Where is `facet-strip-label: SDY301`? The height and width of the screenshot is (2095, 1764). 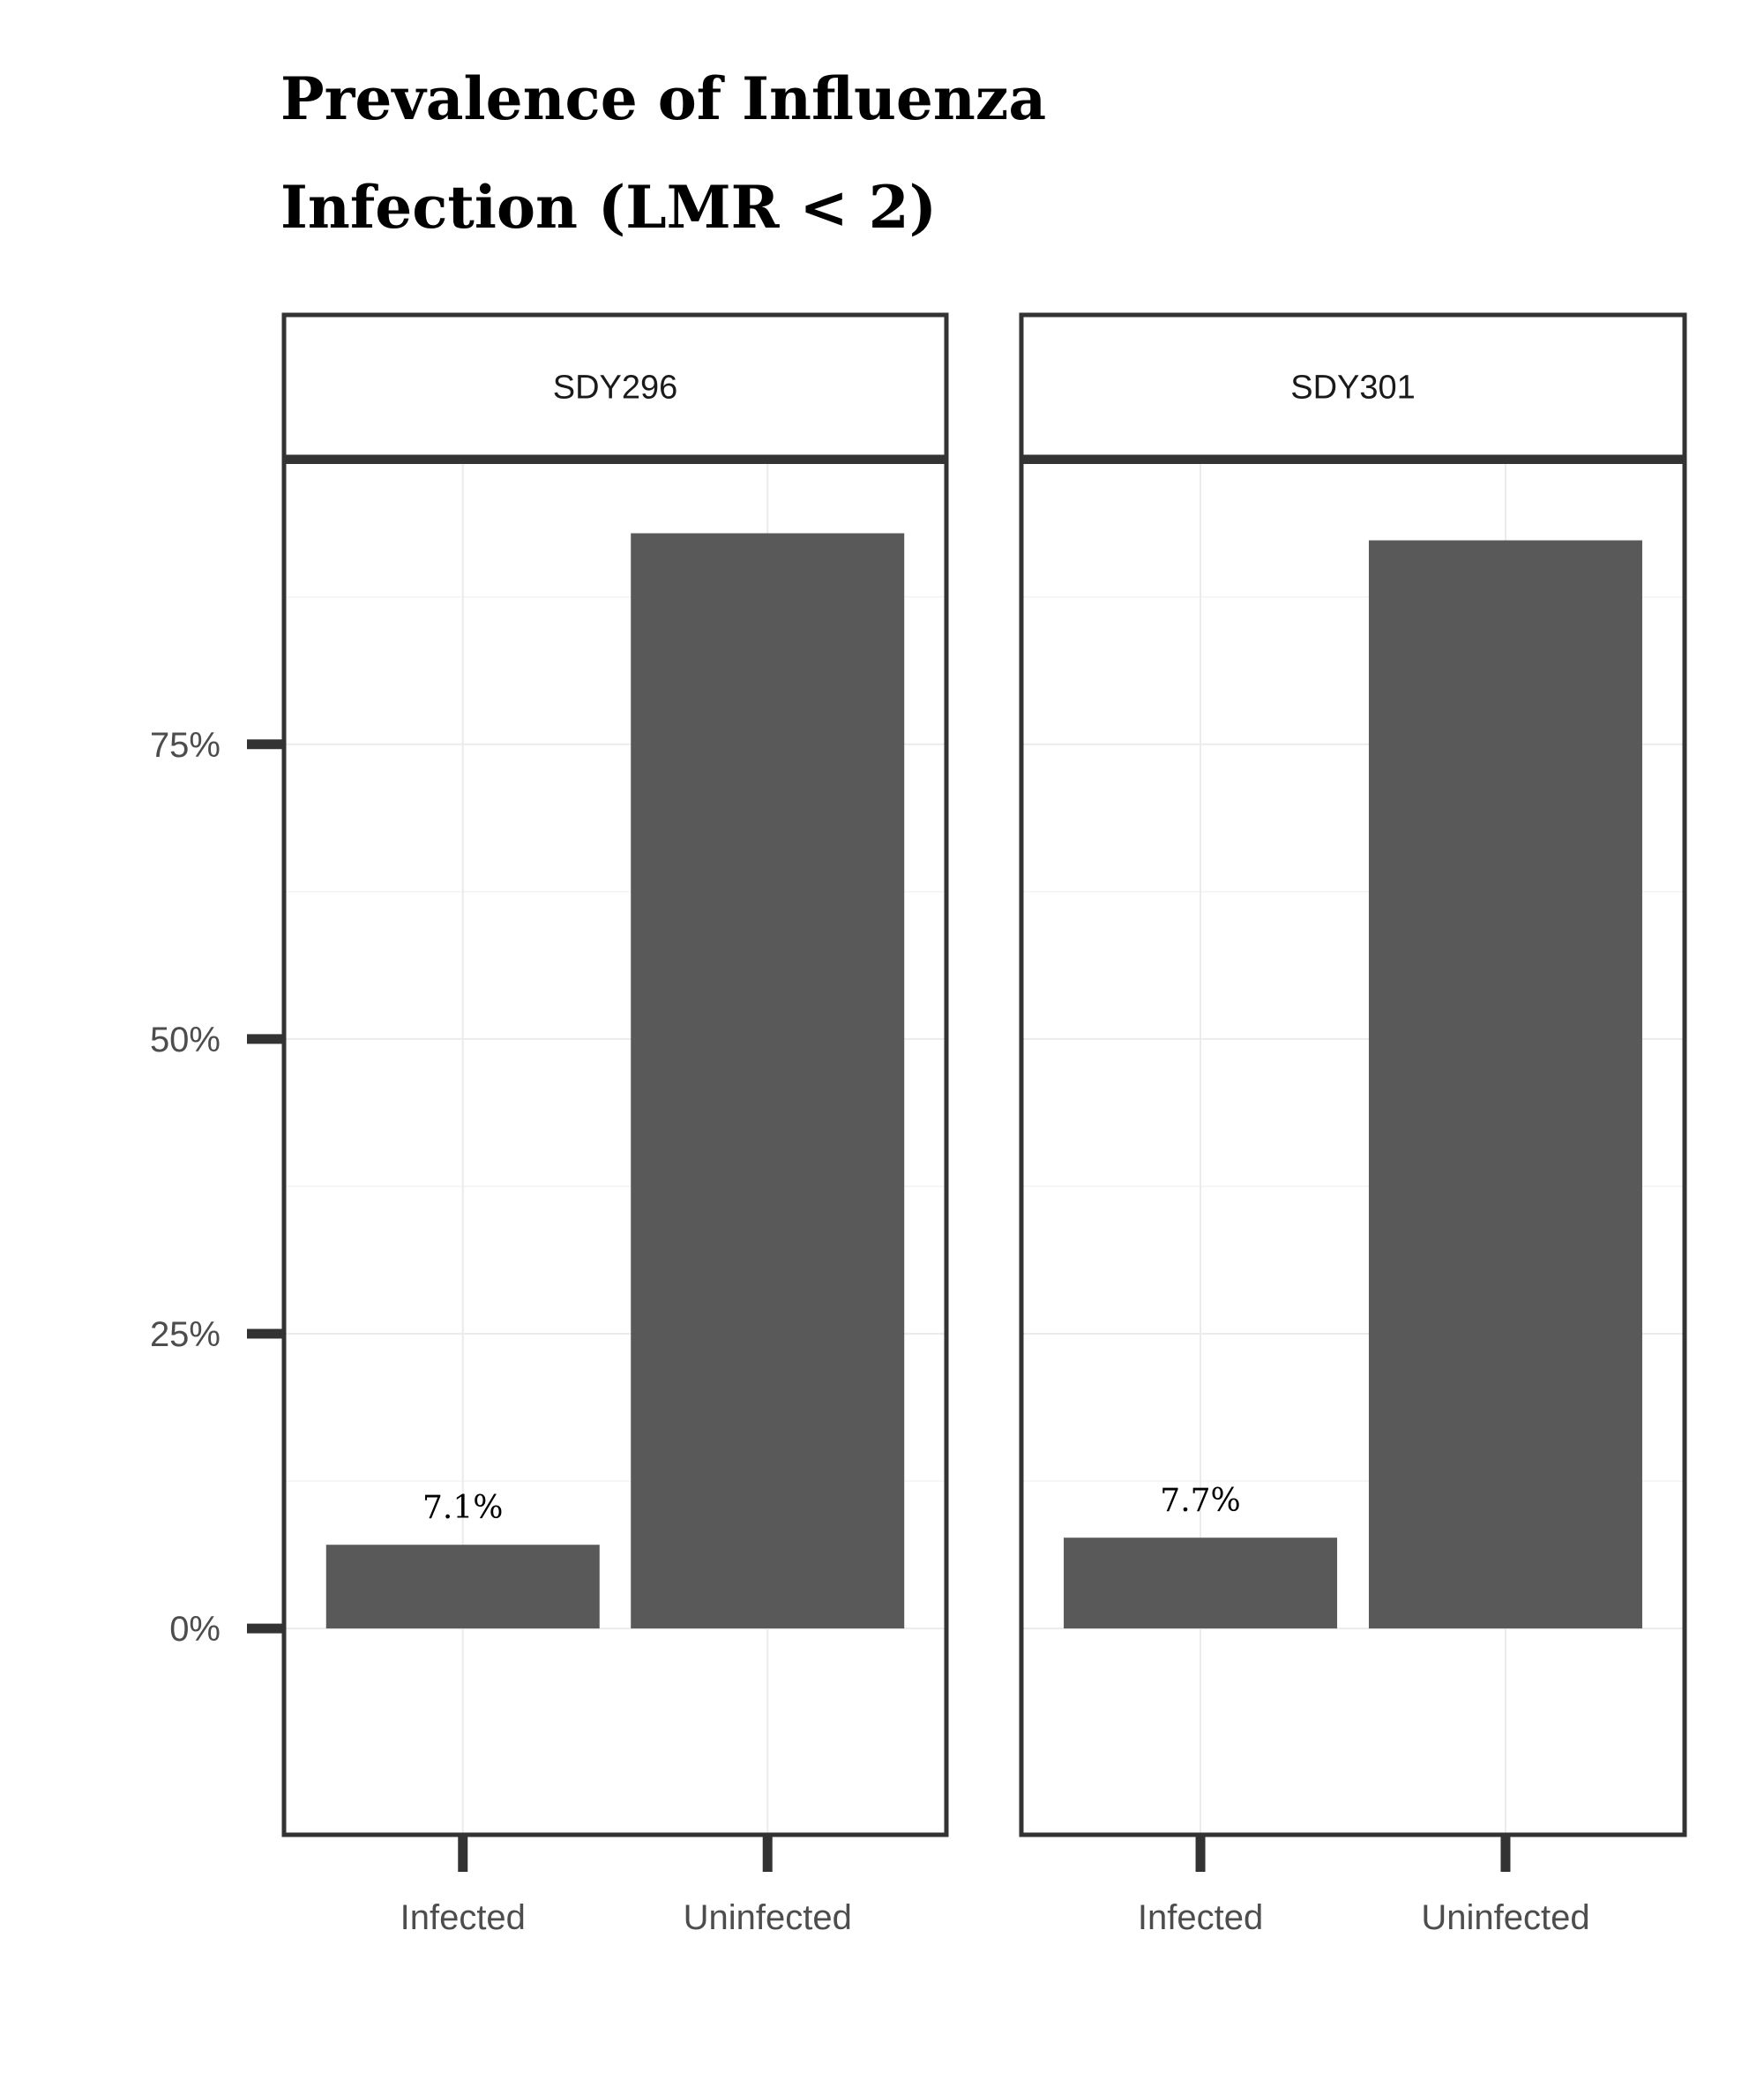
facet-strip-label: SDY301 is located at coordinates (1353, 388).